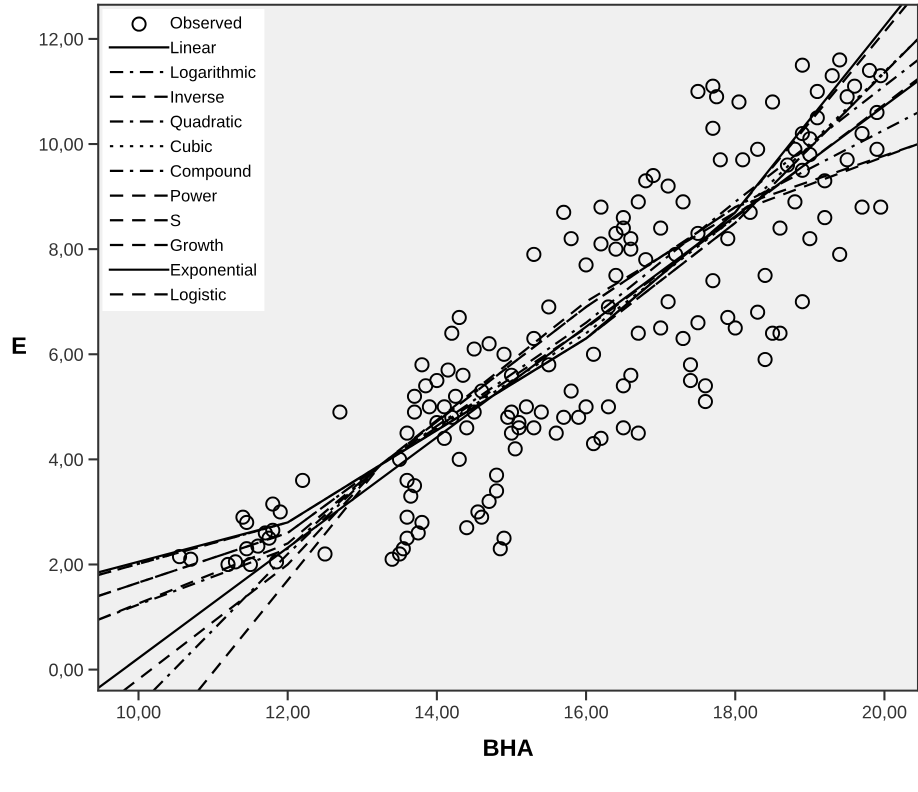  I want to click on y-tick-label: 4,00, so click(65, 460).